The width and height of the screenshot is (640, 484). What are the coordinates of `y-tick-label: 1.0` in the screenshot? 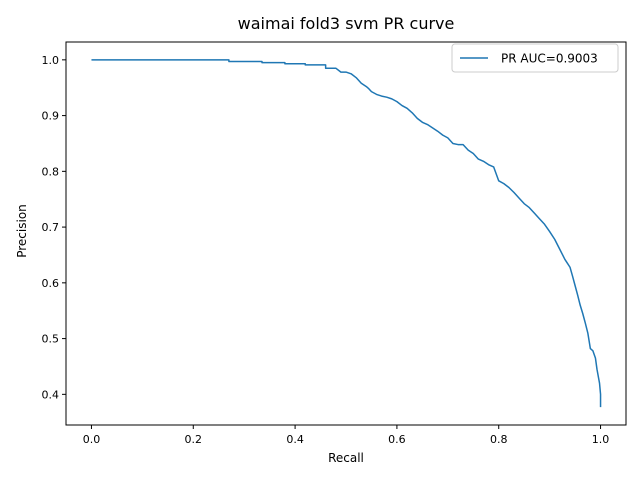 It's located at (51, 60).